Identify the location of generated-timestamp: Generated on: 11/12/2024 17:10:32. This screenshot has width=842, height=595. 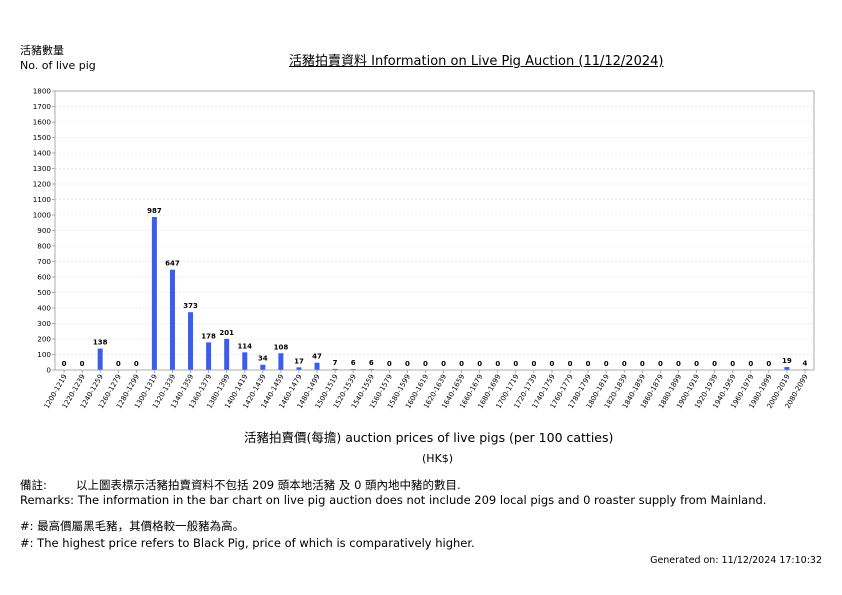
(736, 560).